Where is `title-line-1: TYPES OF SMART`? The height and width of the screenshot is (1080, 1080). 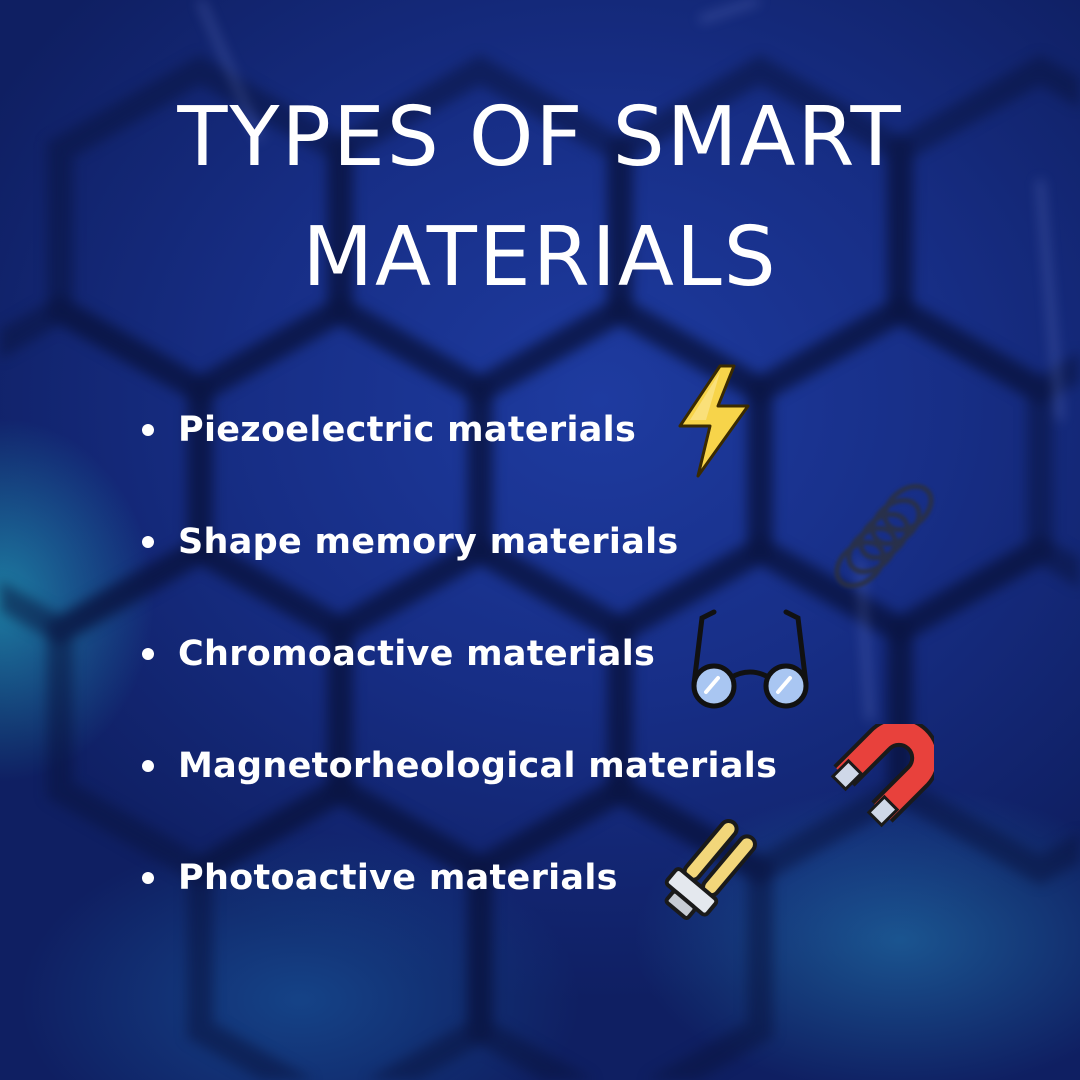
title-line-1: TYPES OF SMART is located at coordinates (540, 137).